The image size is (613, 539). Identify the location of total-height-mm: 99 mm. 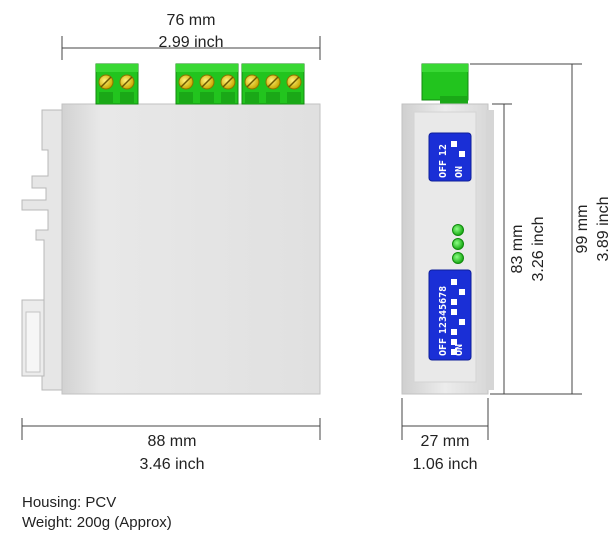
(582, 229).